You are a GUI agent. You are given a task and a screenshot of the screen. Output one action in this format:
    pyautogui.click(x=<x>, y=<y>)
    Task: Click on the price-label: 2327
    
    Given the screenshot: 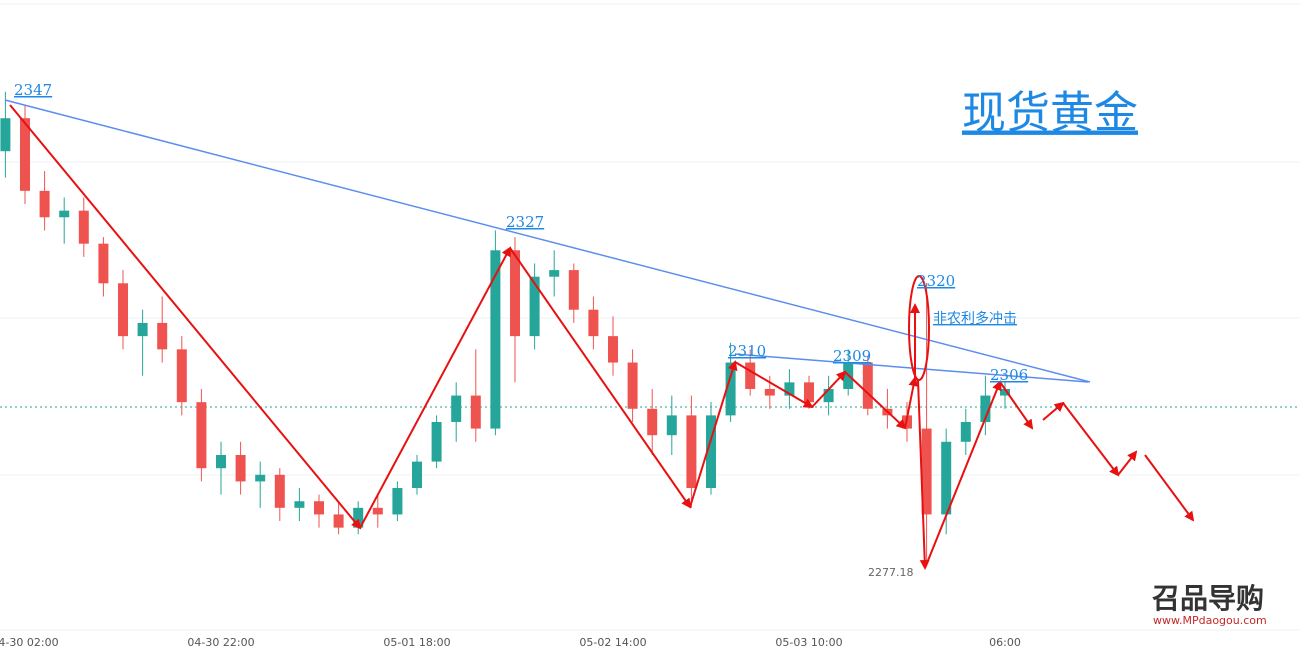 What is the action you would take?
    pyautogui.click(x=525, y=222)
    